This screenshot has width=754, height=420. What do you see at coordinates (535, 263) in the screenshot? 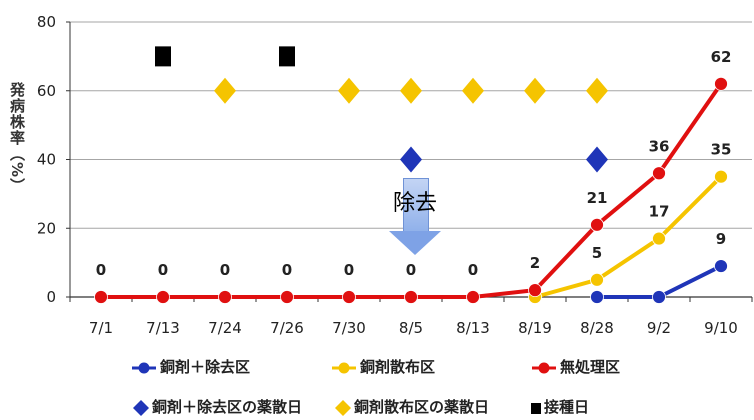
I see `data-label: 2` at bounding box center [535, 263].